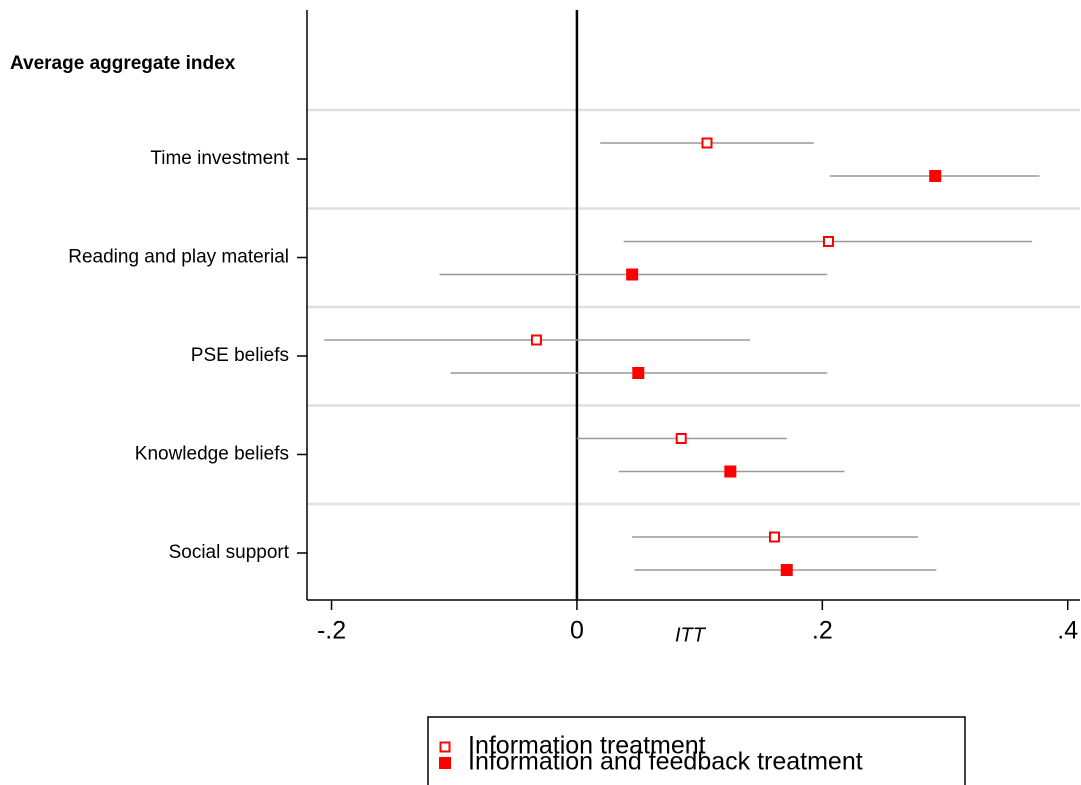 This screenshot has width=1081, height=785. What do you see at coordinates (822, 631) in the screenshot?
I see `x-tick-label: .2` at bounding box center [822, 631].